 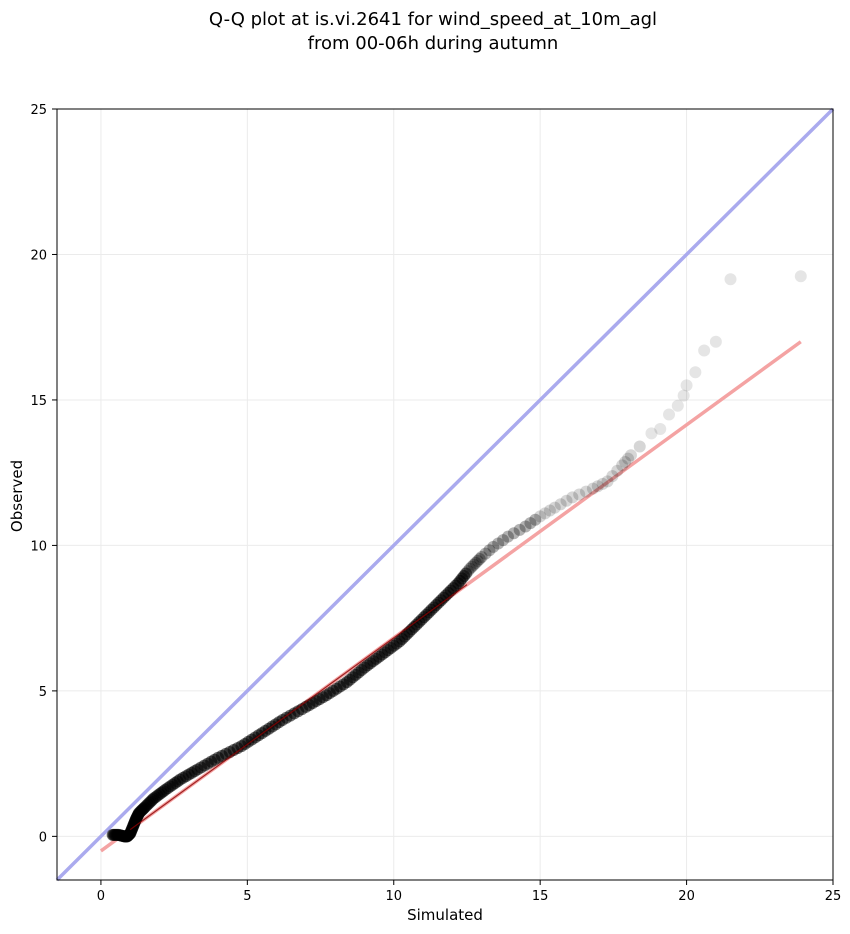 I want to click on x-tick-label: 5, so click(x=247, y=896).